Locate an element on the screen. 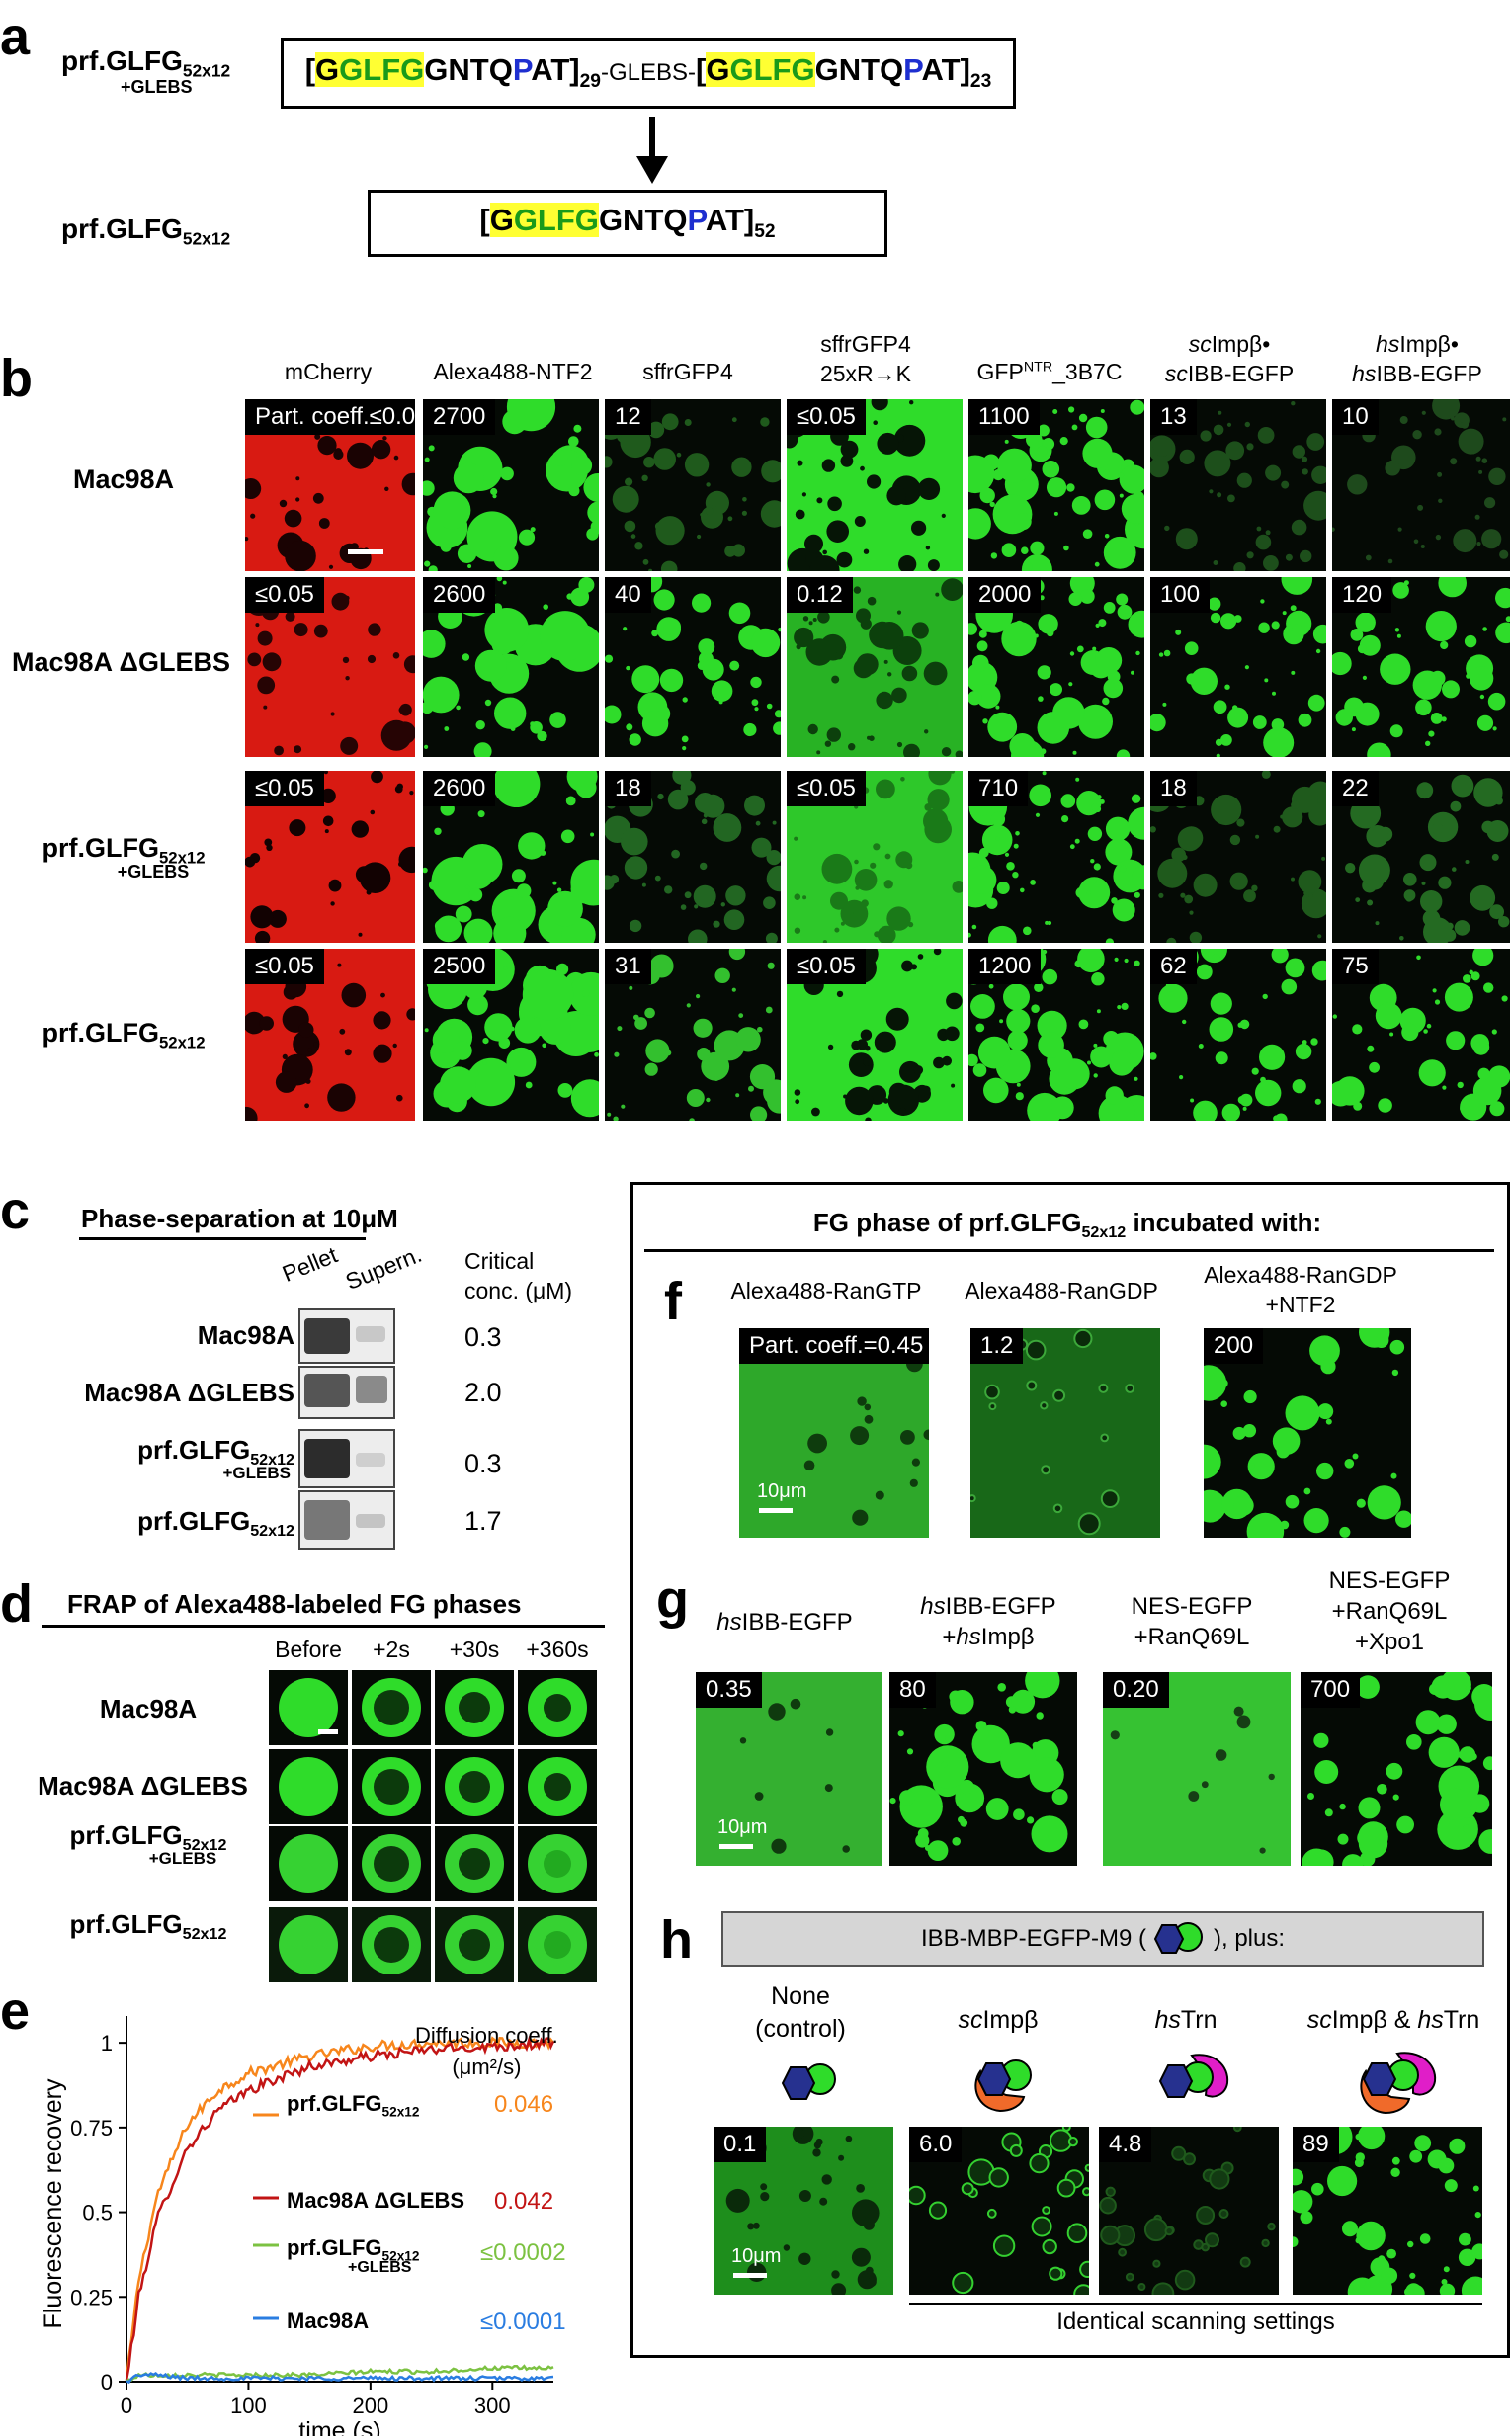  g-scale-bar-label: 10μm is located at coordinates (742, 1827).